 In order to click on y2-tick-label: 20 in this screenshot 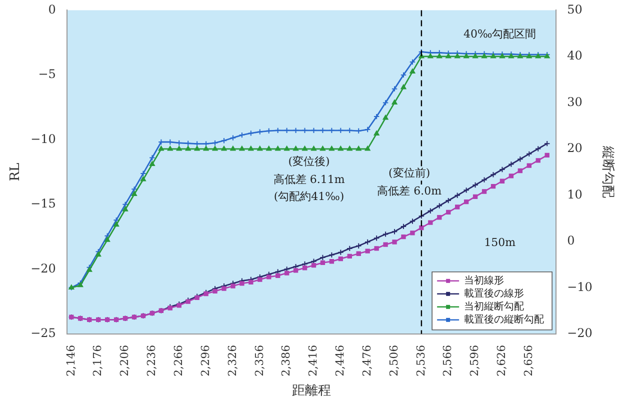, I will do `click(574, 148)`.